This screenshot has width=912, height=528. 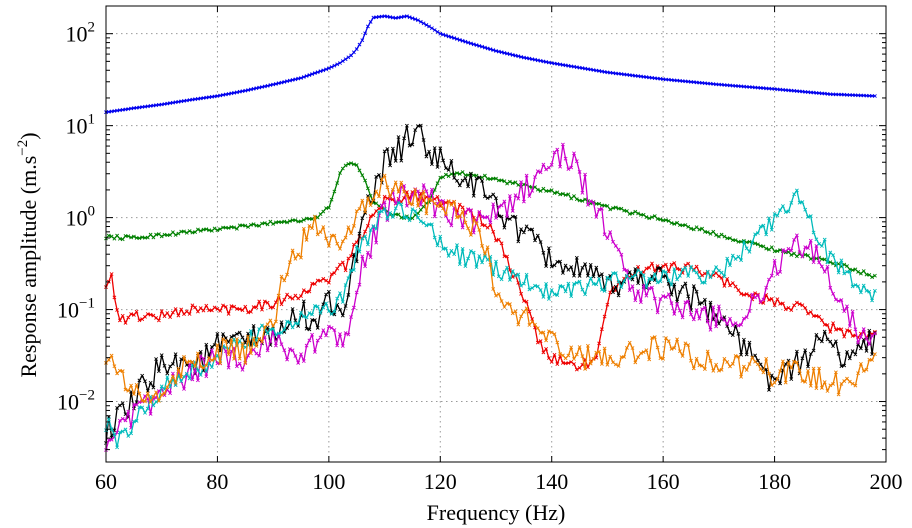 I want to click on x-axis-title: Frequency (Hz), so click(x=496, y=512).